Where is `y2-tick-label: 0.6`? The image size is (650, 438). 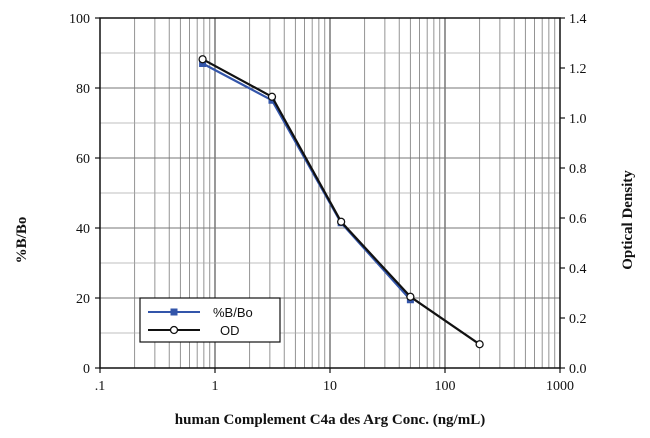
y2-tick-label: 0.6 is located at coordinates (578, 219).